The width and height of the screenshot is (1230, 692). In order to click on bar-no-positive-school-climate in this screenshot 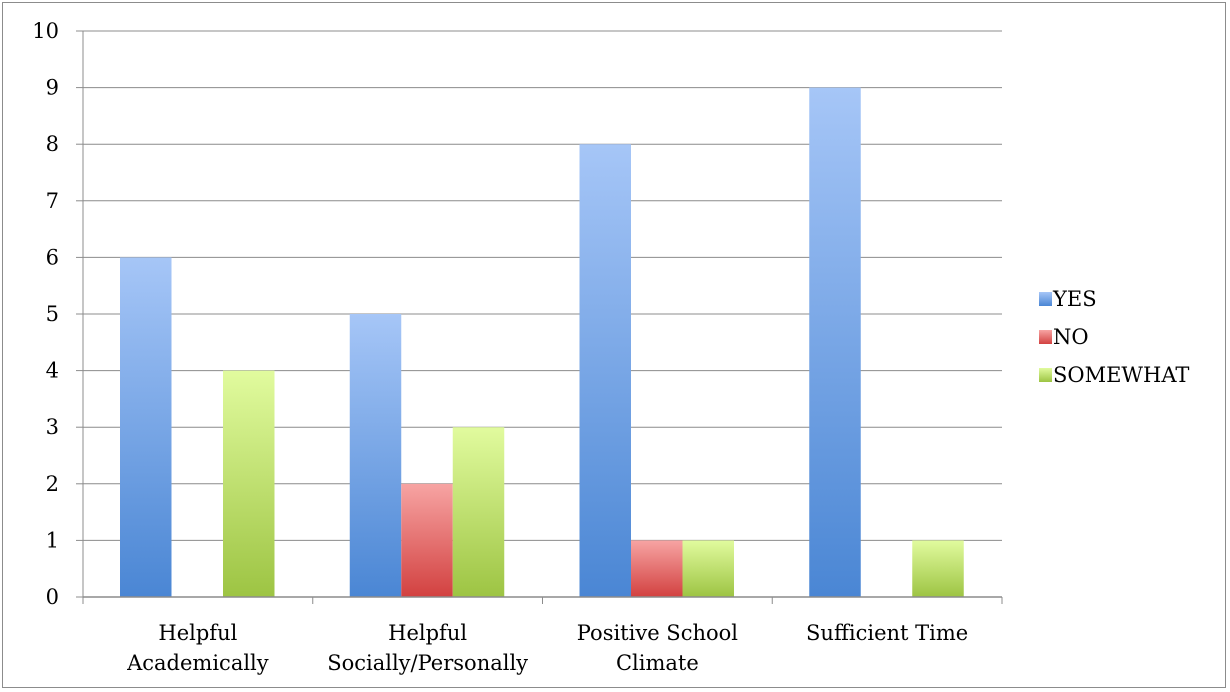, I will do `click(657, 568)`.